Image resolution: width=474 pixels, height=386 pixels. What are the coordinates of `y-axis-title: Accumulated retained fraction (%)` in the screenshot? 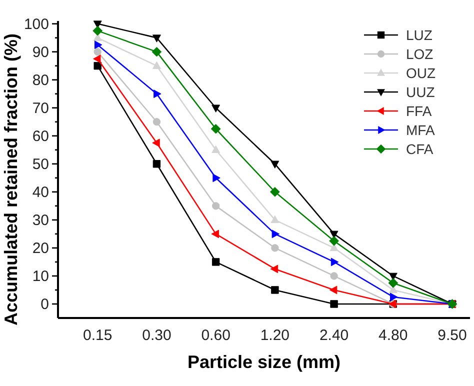 It's located at (11, 179).